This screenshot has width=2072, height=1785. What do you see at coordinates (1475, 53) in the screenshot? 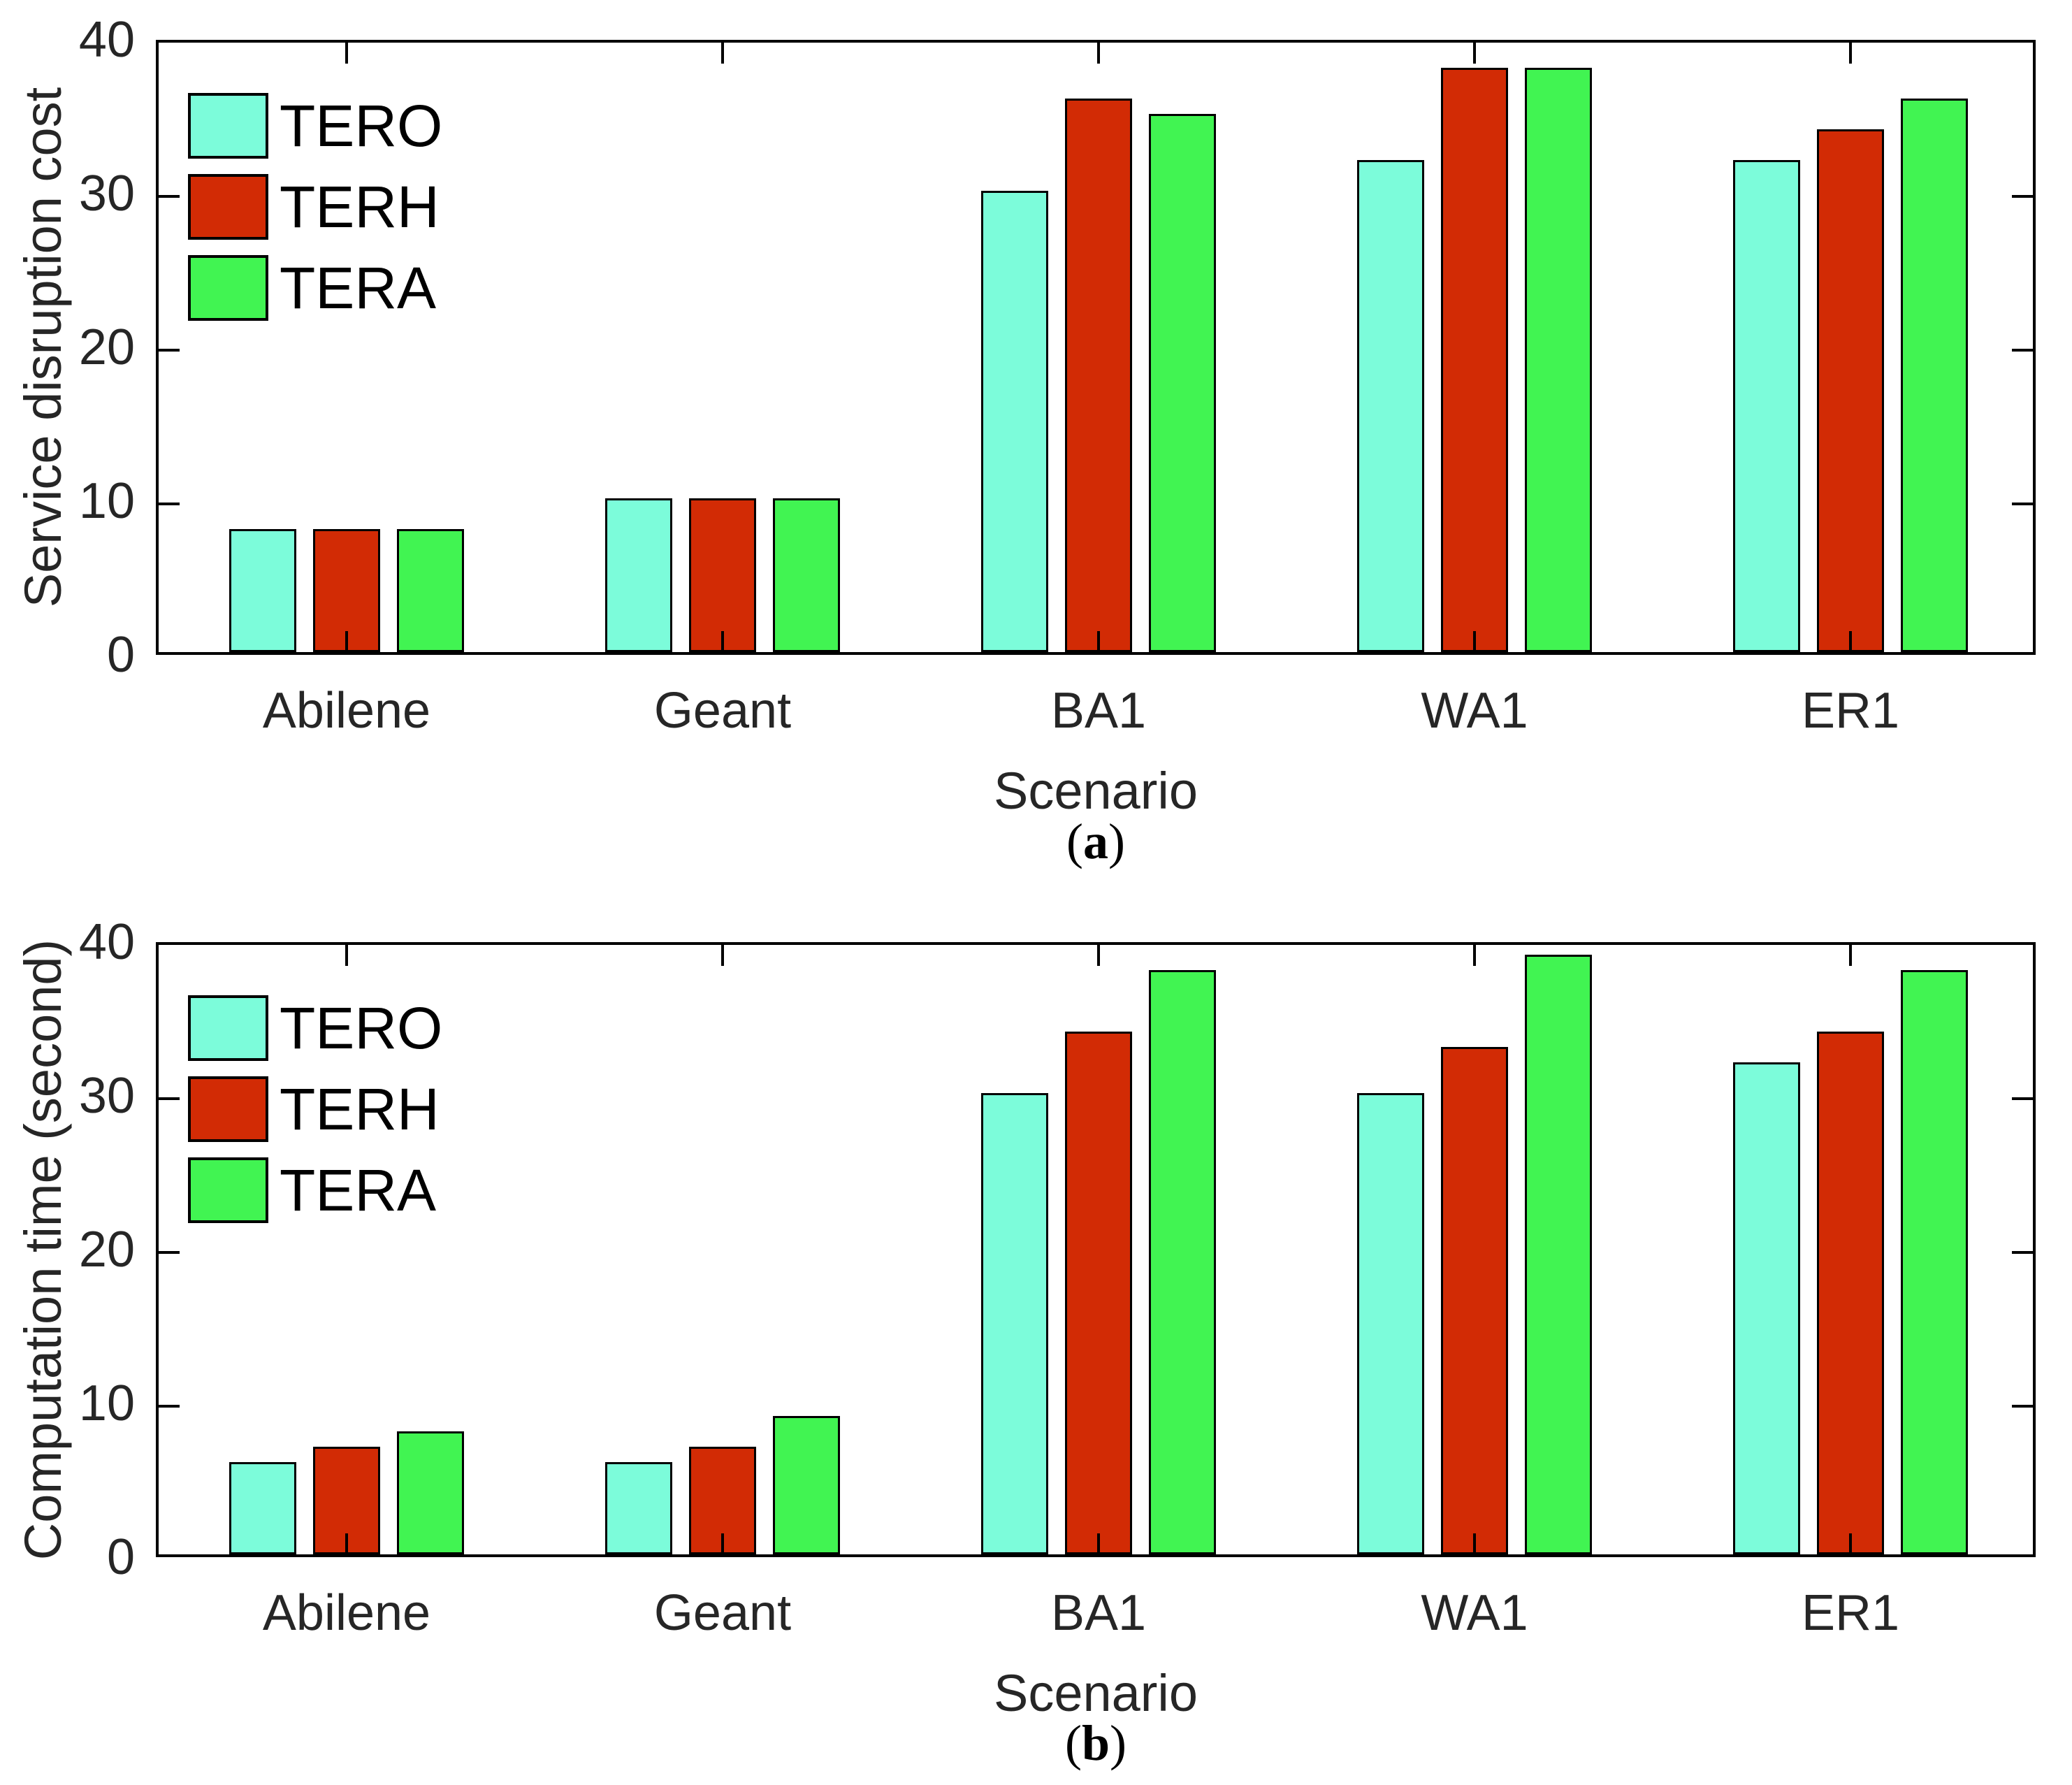
I see `x-tick-top-WA1` at bounding box center [1475, 53].